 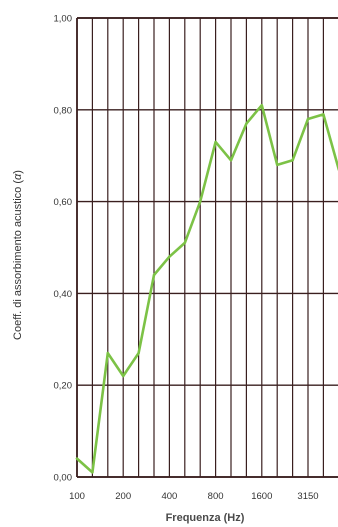 I want to click on y-axis-label-text: Coeff. di assorbimento acustico (, so click(x=18, y=260).